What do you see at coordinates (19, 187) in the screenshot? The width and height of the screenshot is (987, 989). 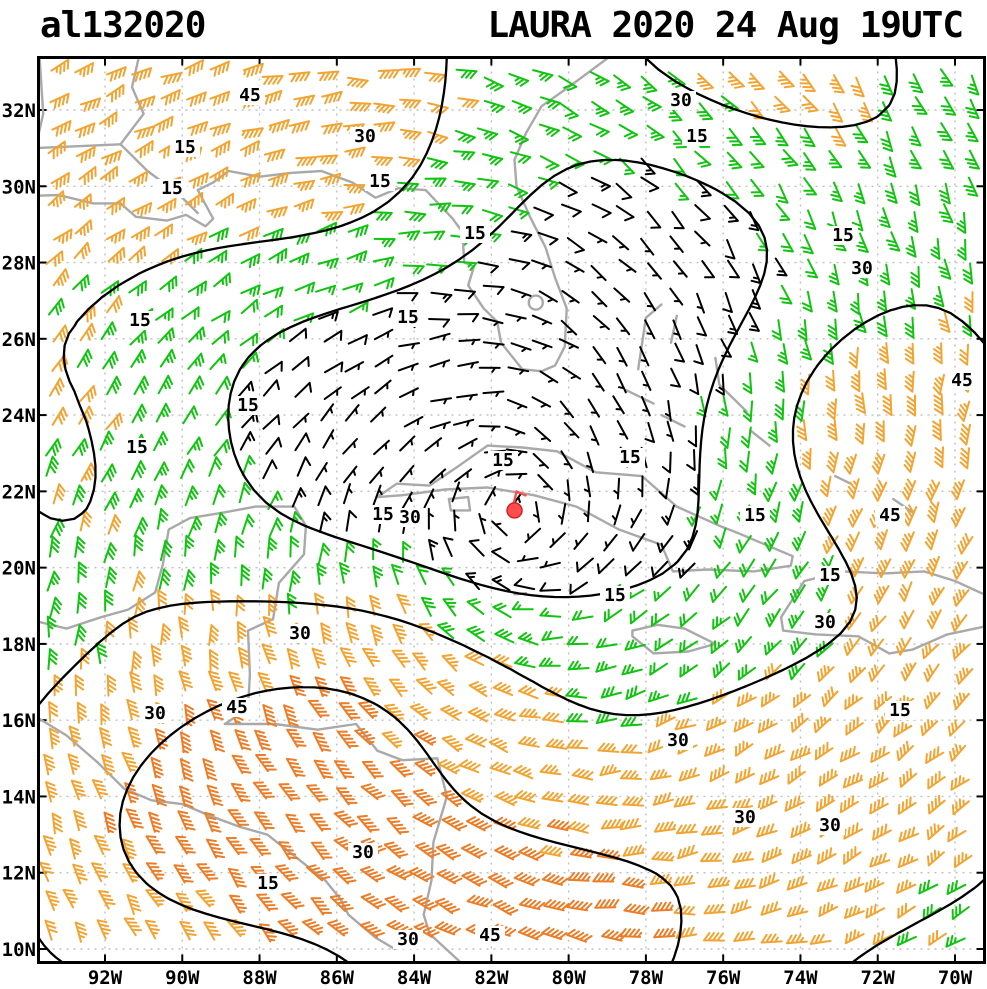 I see `lat-label: 30N` at bounding box center [19, 187].